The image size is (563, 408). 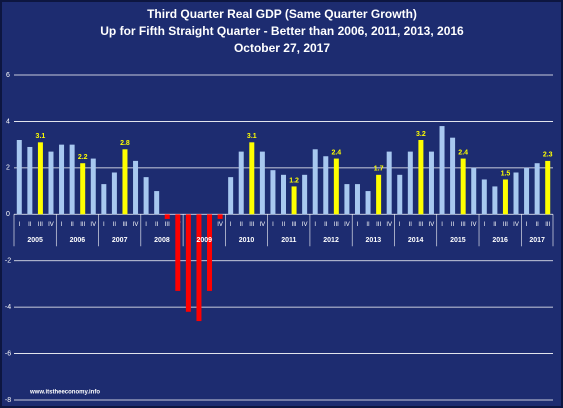 I want to click on year-label: 2015, so click(x=458, y=240).